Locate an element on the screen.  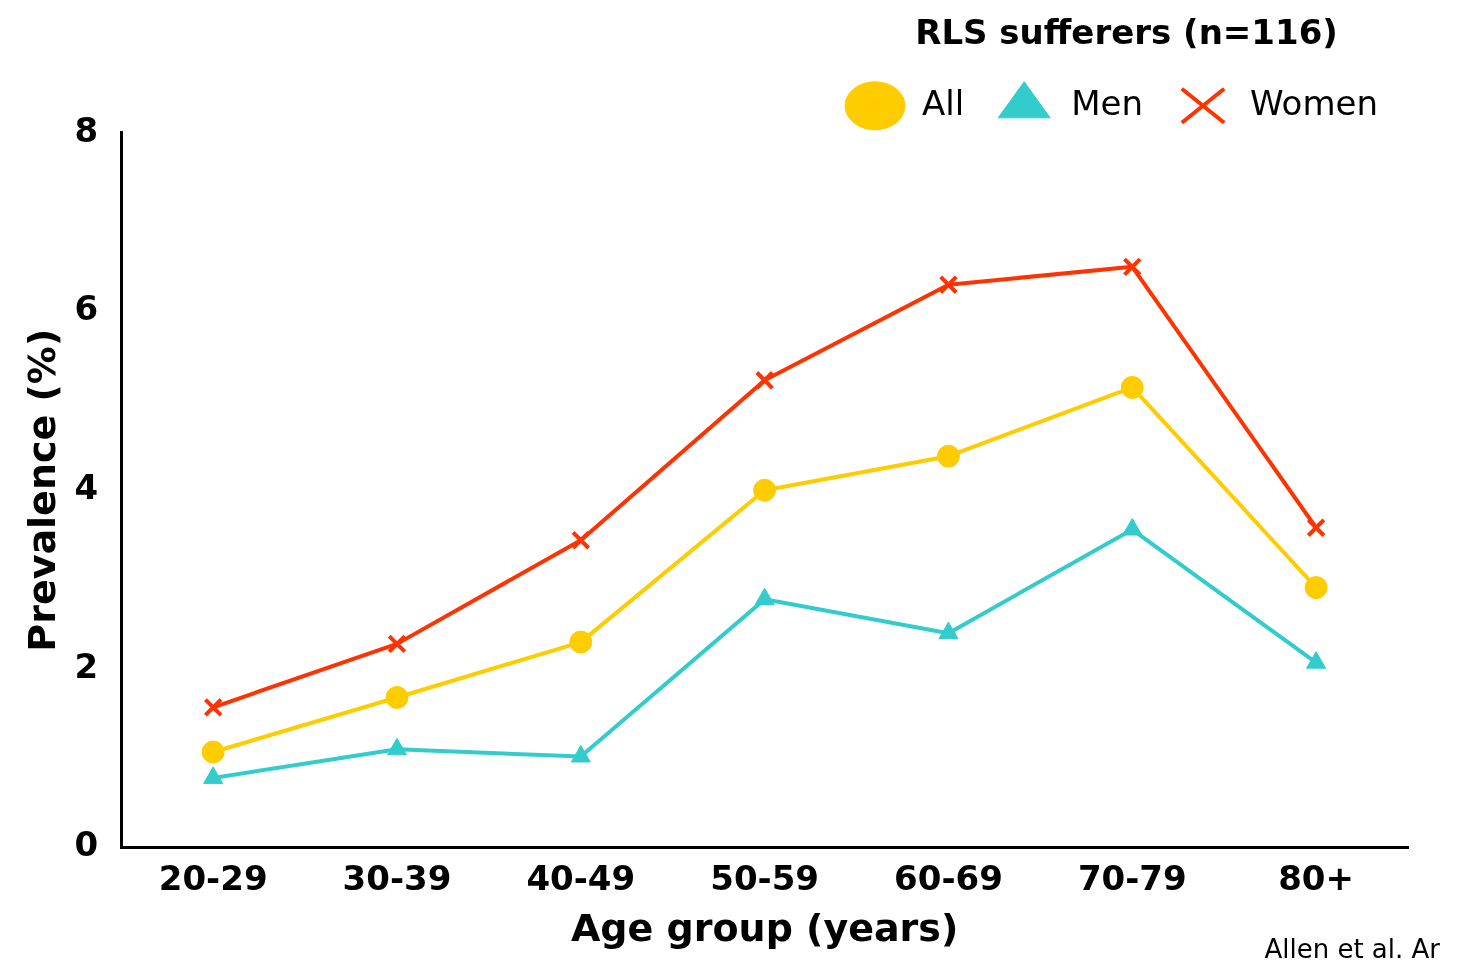
legend-label: Men is located at coordinates (1107, 102).